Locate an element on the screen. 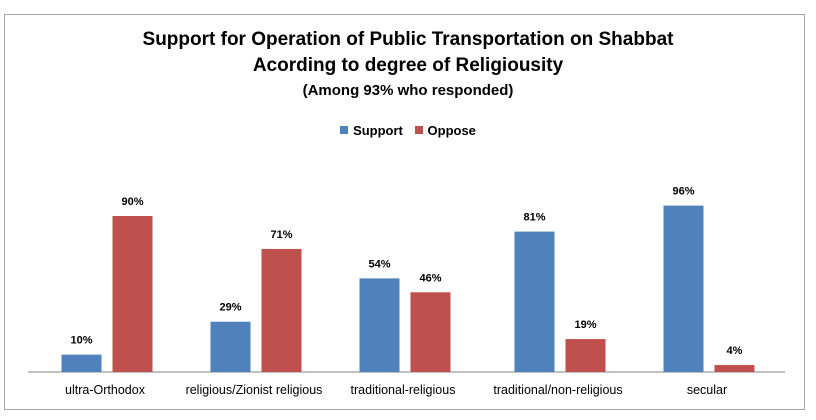  data-label-support-4: 96% is located at coordinates (683, 192).